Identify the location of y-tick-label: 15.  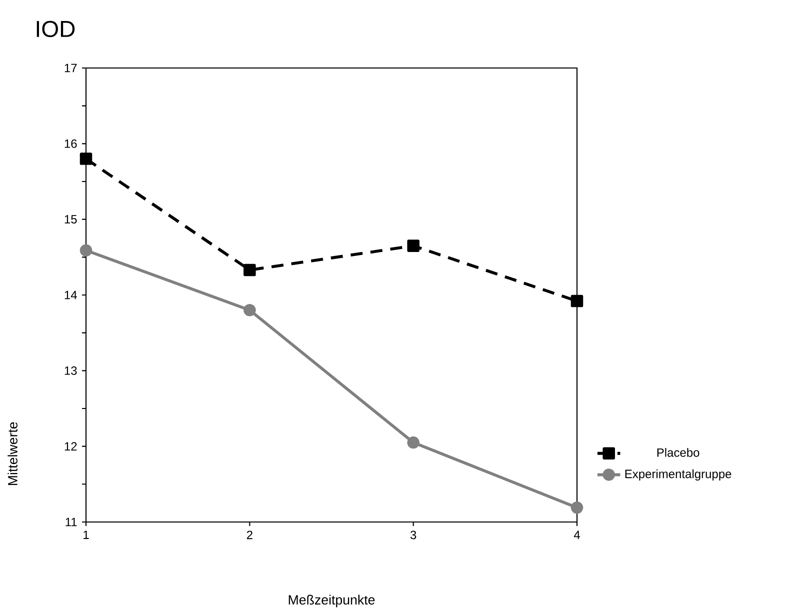
(70, 219).